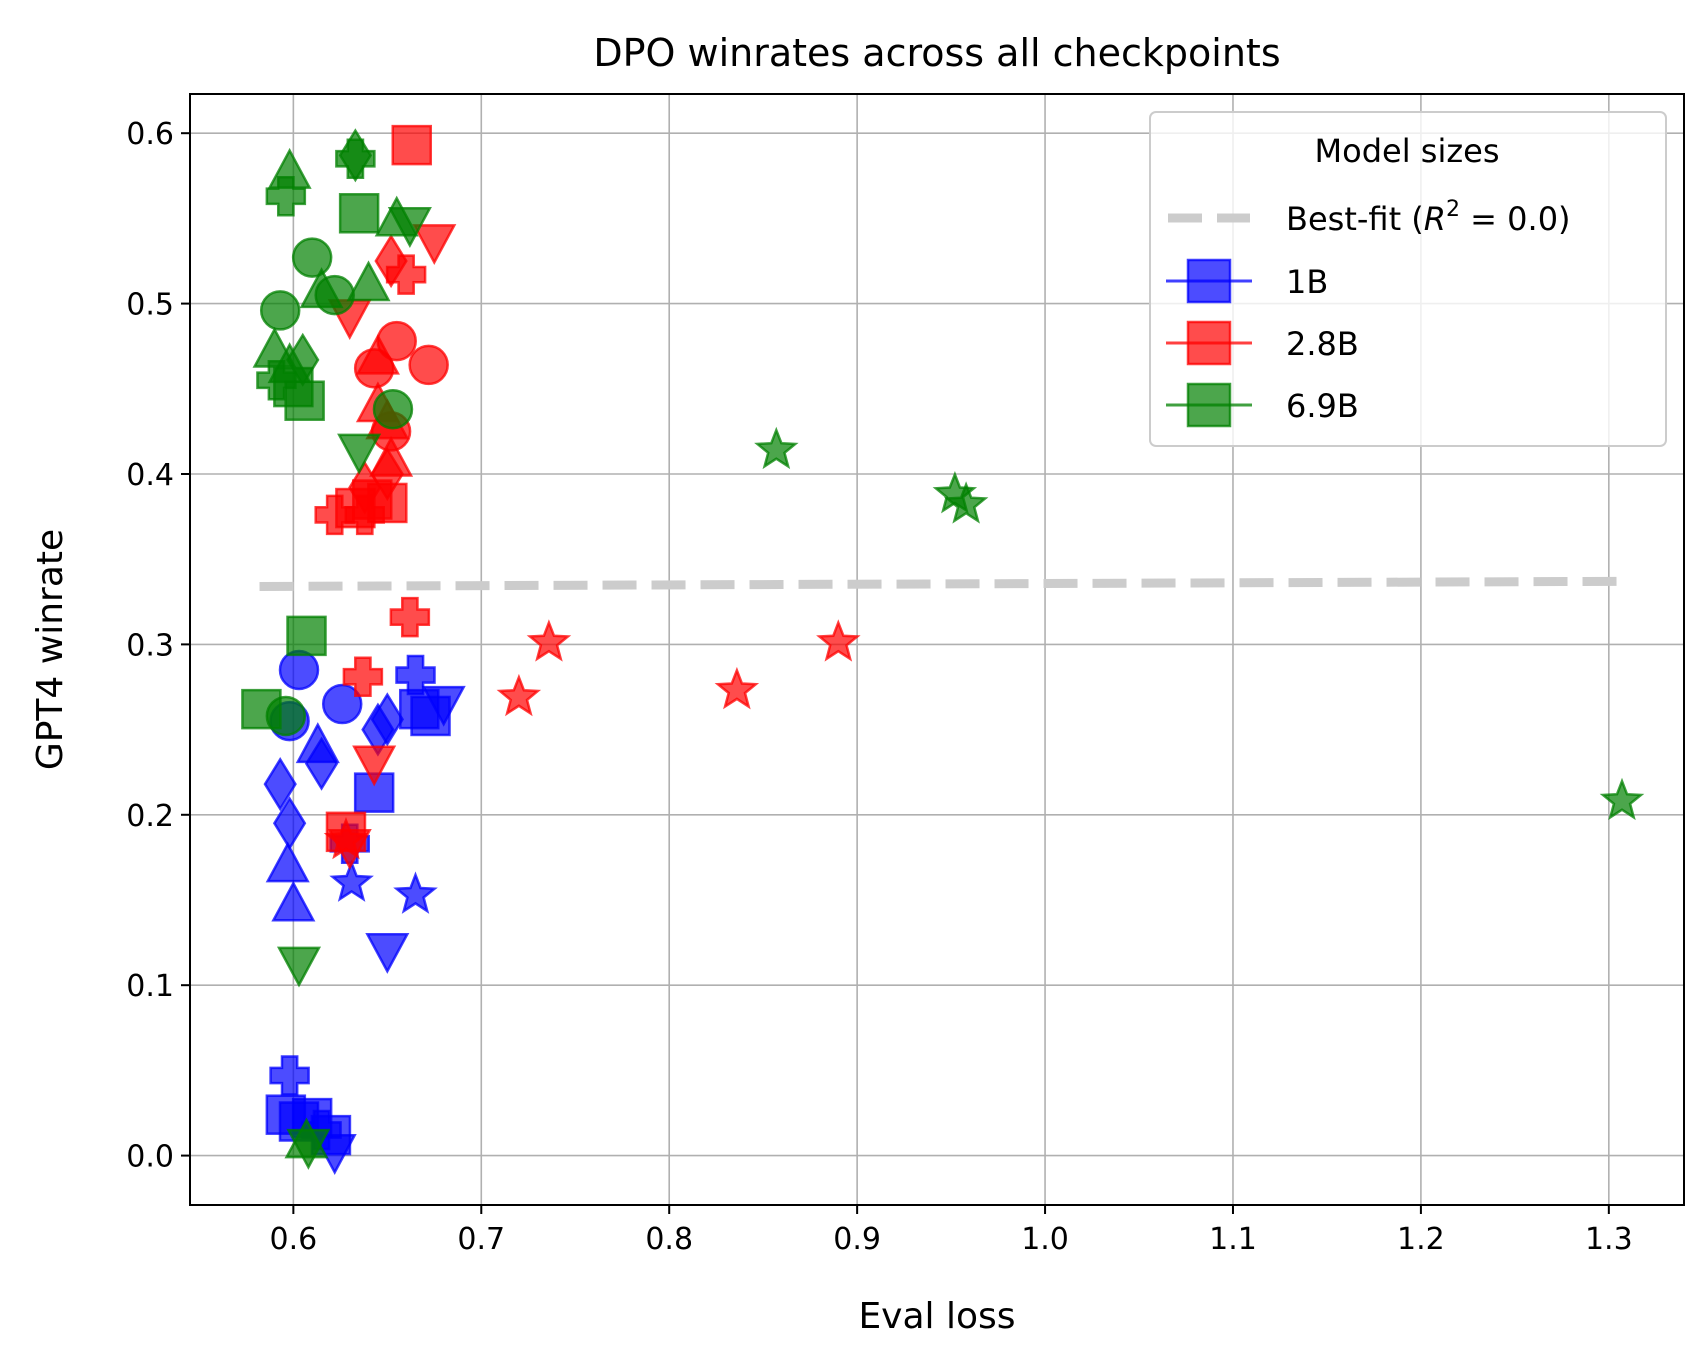 The height and width of the screenshot is (1367, 1708). Describe the element at coordinates (1322, 406) in the screenshot. I see `legend-label: 6.9B` at that location.